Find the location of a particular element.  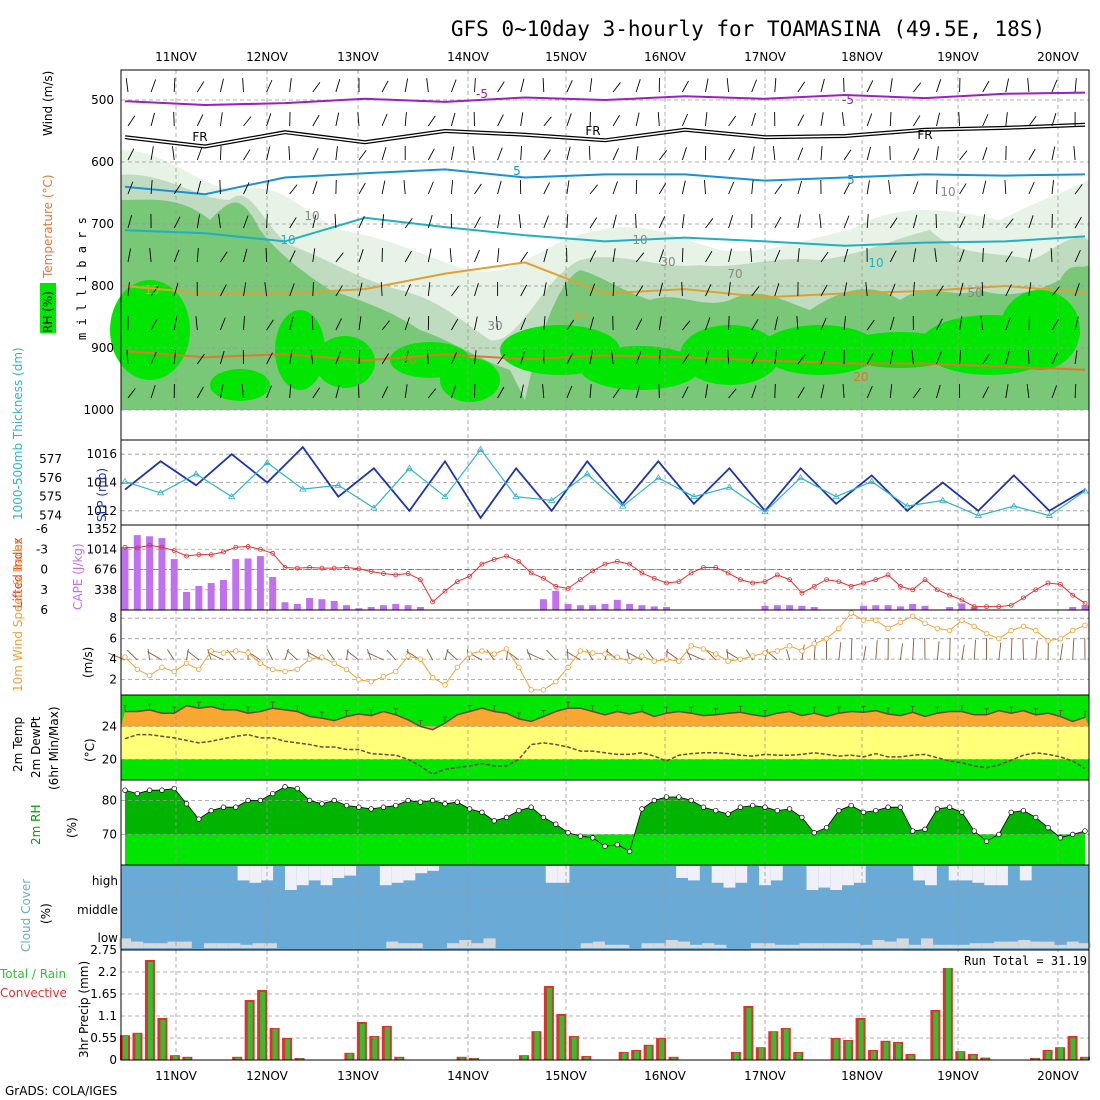

lifted-tick: 3 is located at coordinates (44, 590).